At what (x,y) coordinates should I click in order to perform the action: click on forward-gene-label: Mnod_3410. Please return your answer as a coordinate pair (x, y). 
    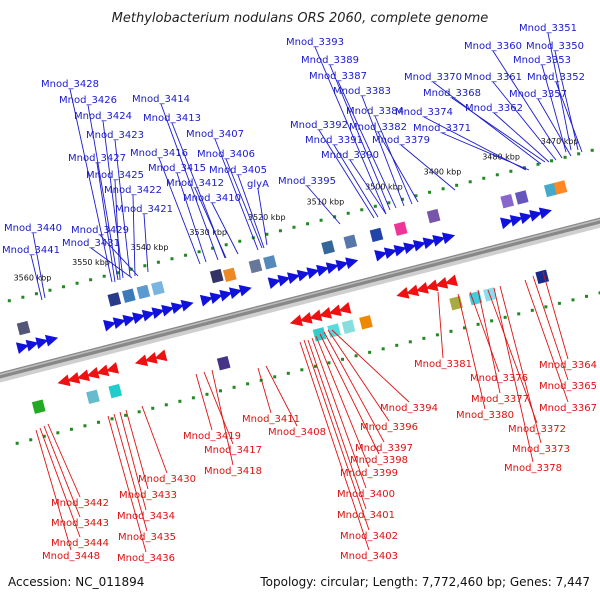
    Looking at the image, I should click on (212, 198).